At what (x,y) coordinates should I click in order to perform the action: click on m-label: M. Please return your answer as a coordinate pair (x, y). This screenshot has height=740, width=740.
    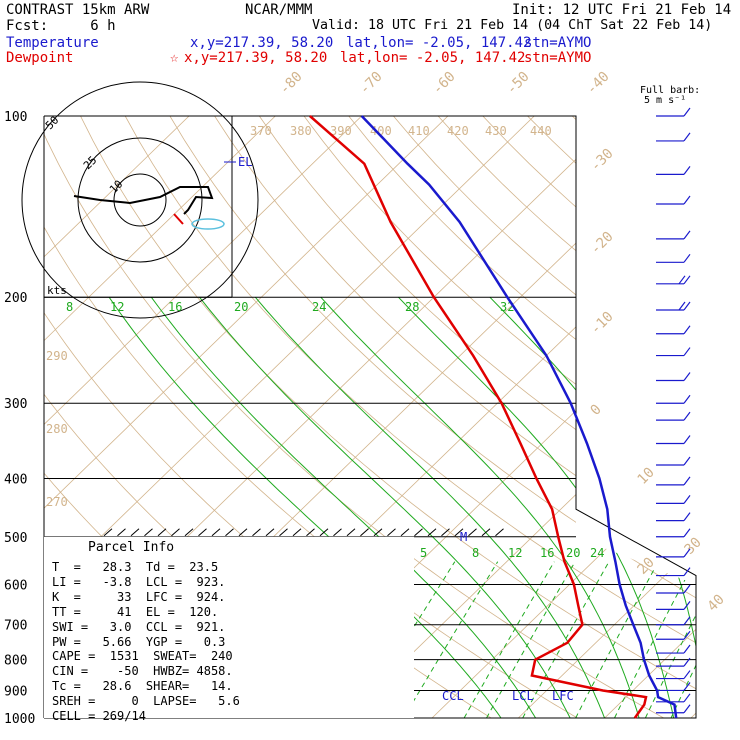
    Looking at the image, I should click on (463, 537).